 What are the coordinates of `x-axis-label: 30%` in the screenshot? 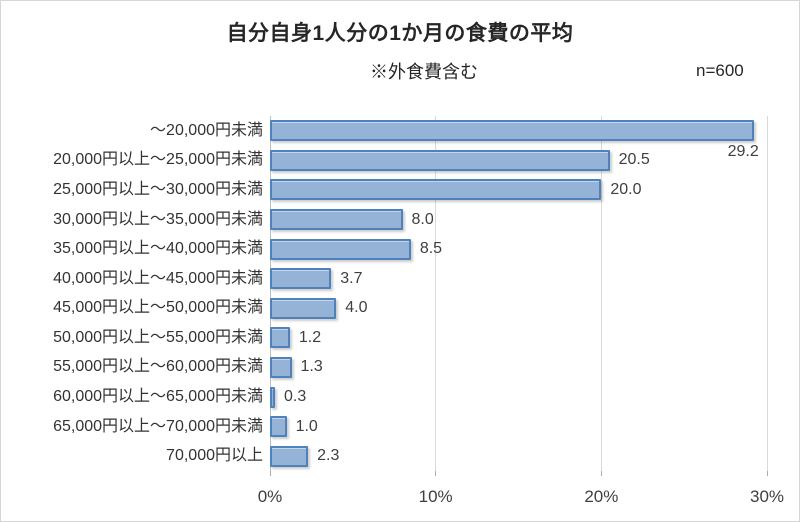 It's located at (767, 496).